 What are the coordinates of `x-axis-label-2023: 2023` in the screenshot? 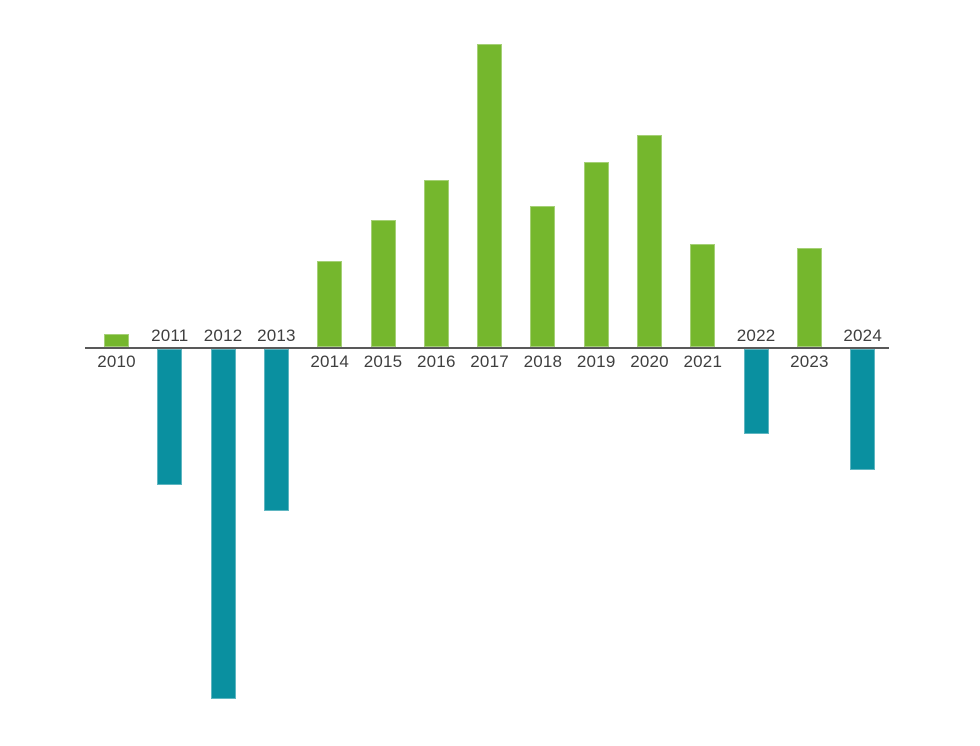 It's located at (809, 361).